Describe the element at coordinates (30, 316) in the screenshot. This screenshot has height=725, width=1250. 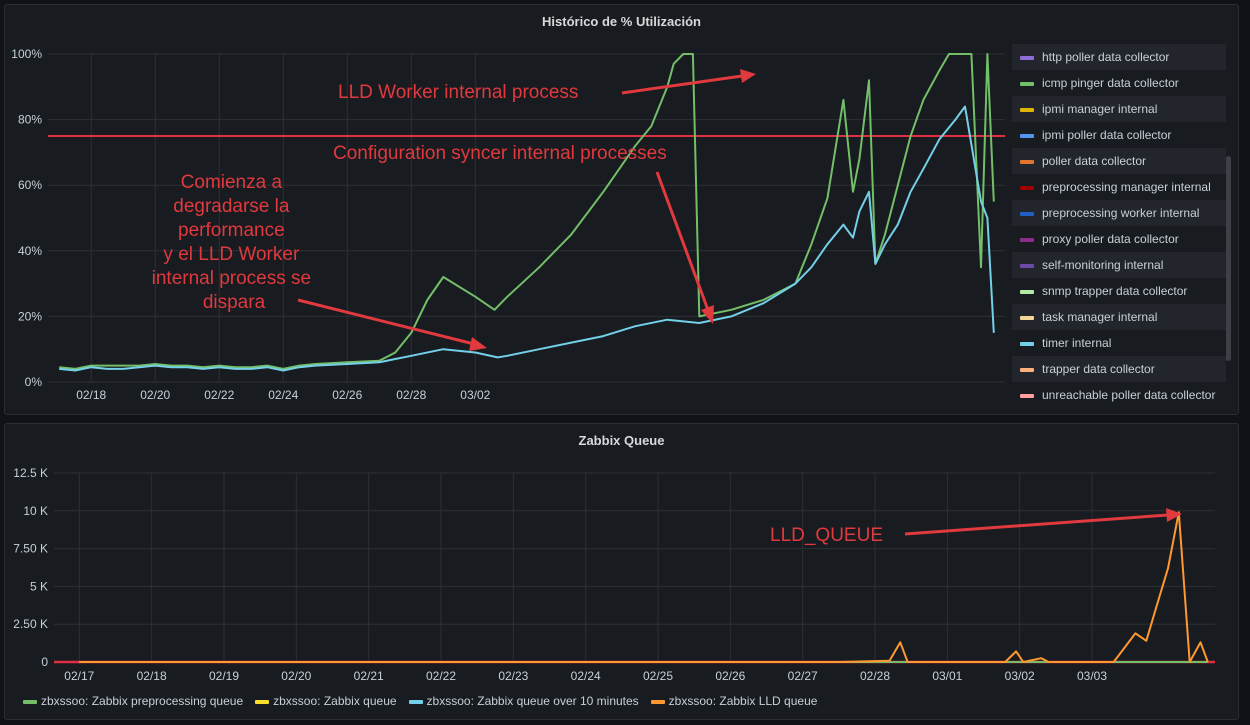
I see `y-tick-label: 20%` at that location.